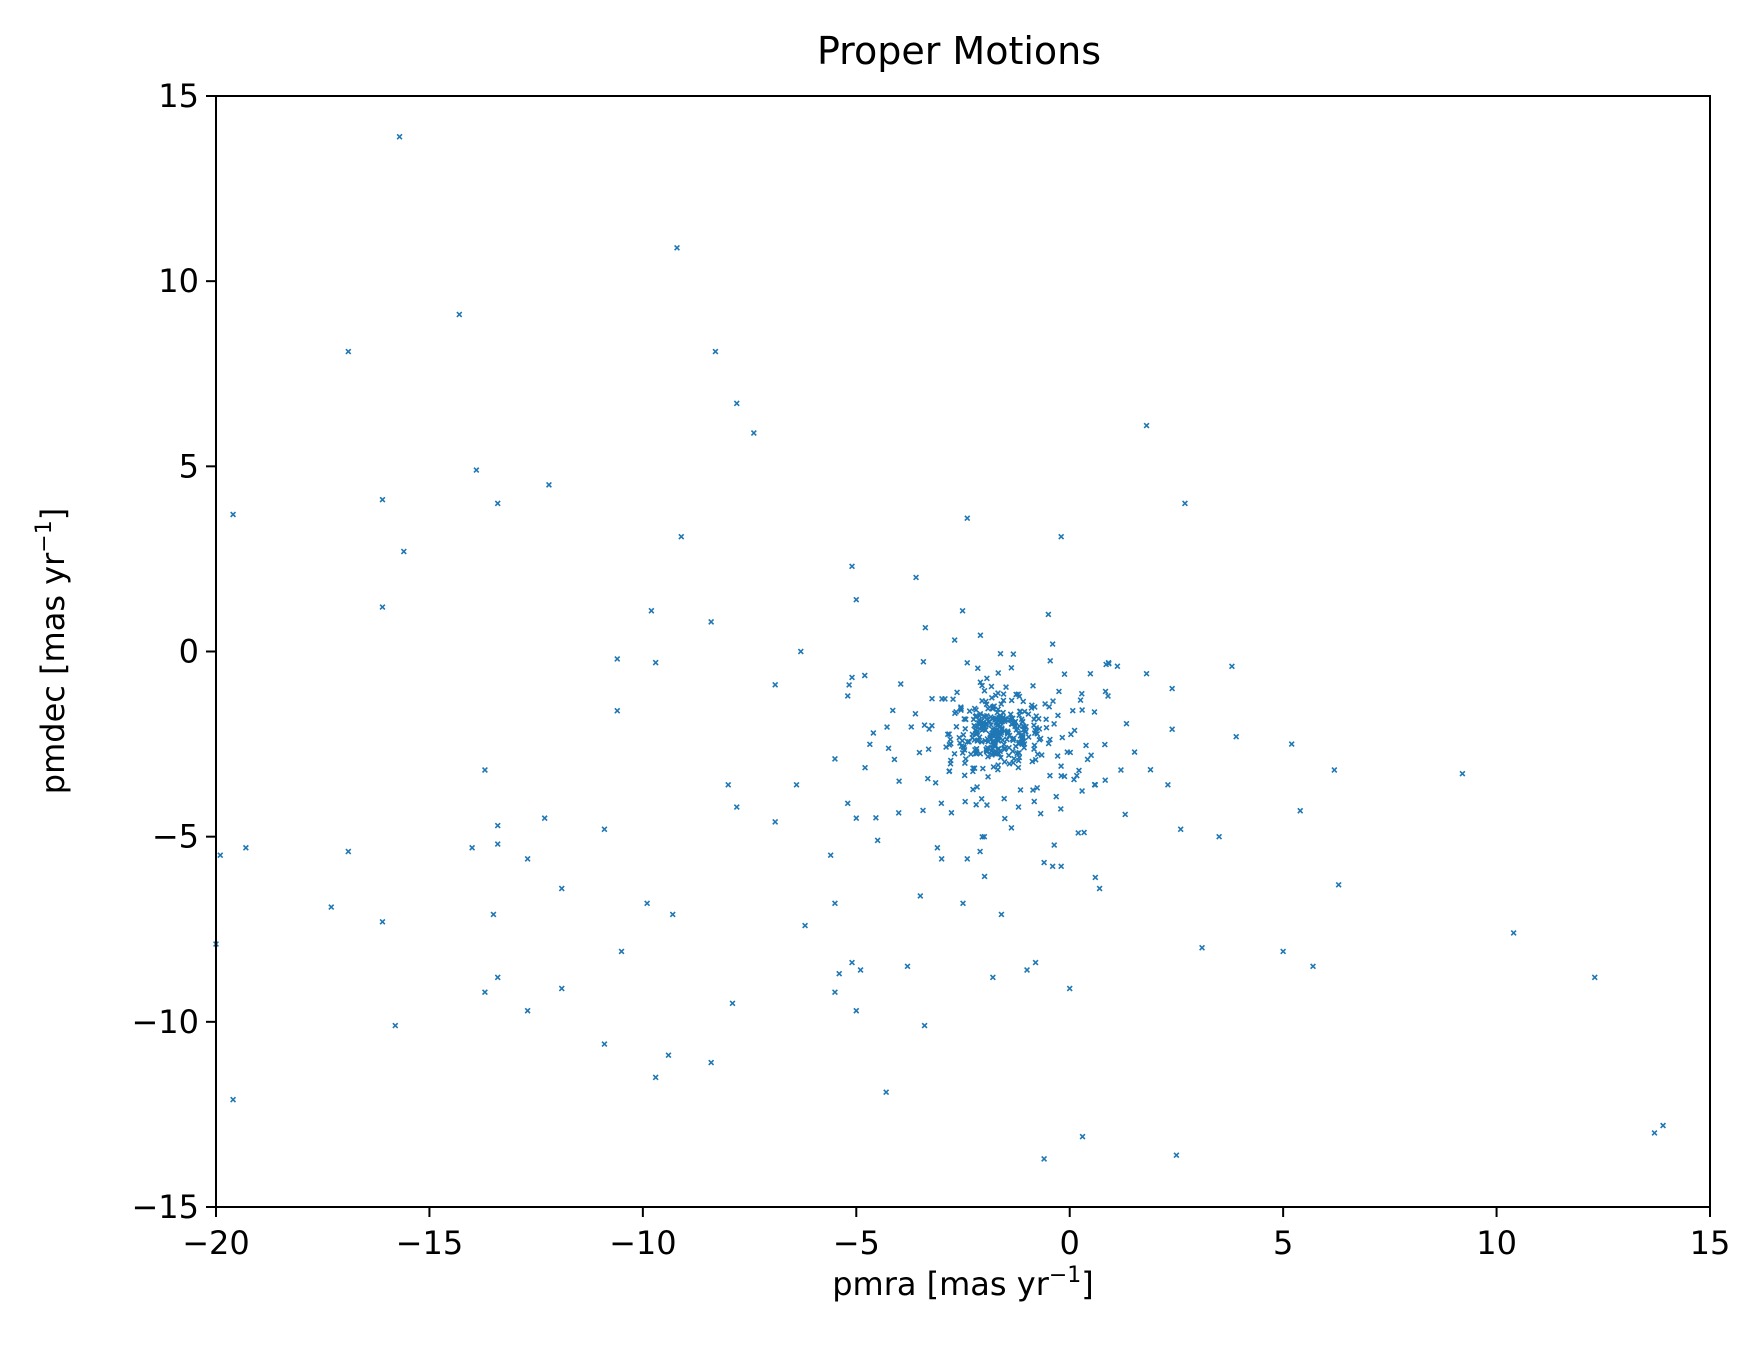 The image size is (1759, 1370). I want to click on y-axis-label-text: pmdec [mas yr, so click(53, 673).